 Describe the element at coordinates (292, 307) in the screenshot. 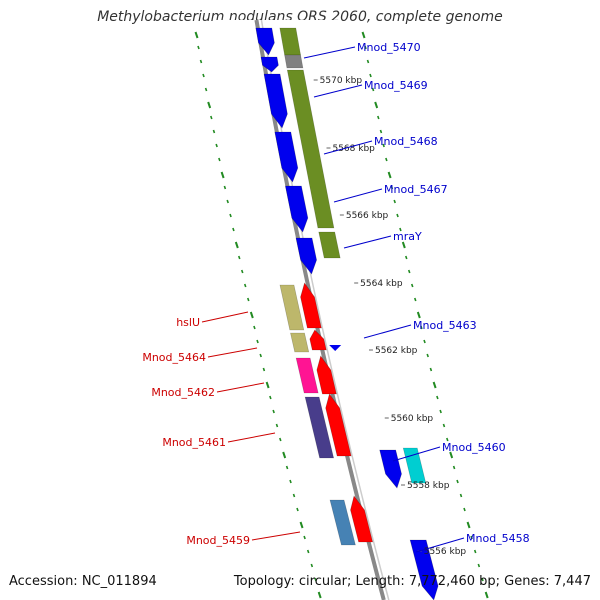

I see `cog-block-hslu` at that location.